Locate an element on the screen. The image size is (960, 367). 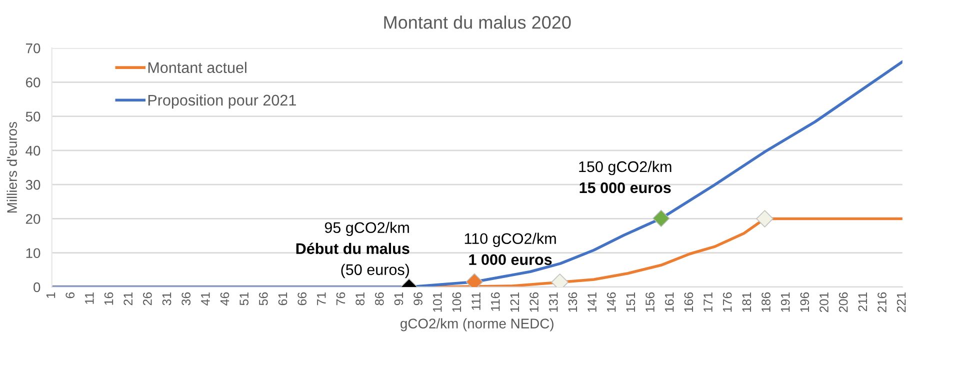
x-tick-label: 201 is located at coordinates (824, 302).